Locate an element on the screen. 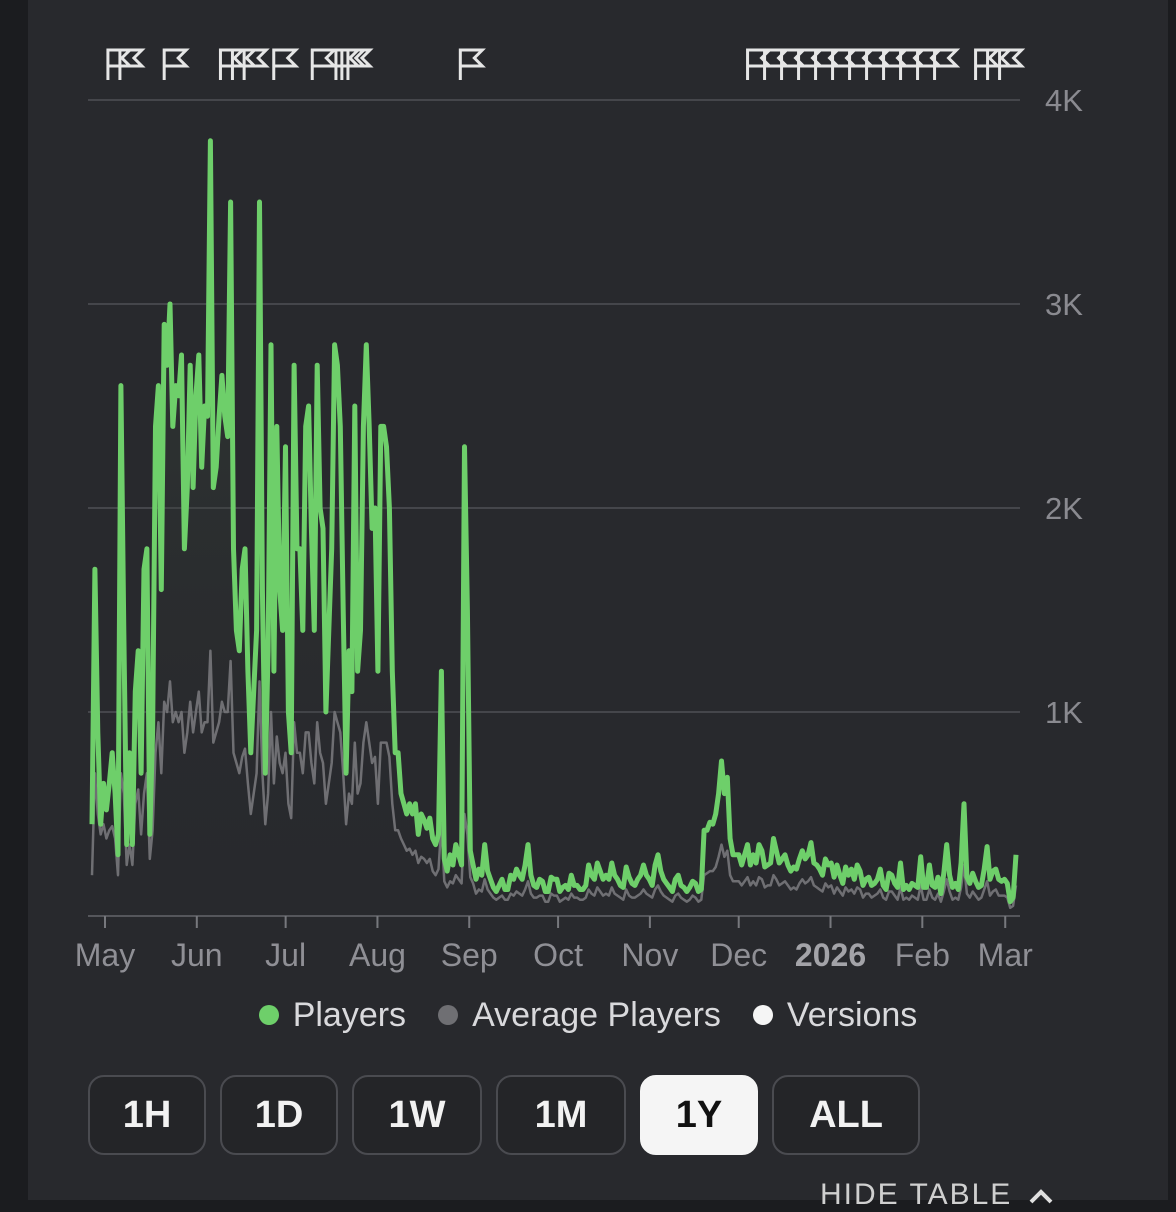  x-tick-label: Feb is located at coordinates (922, 955).